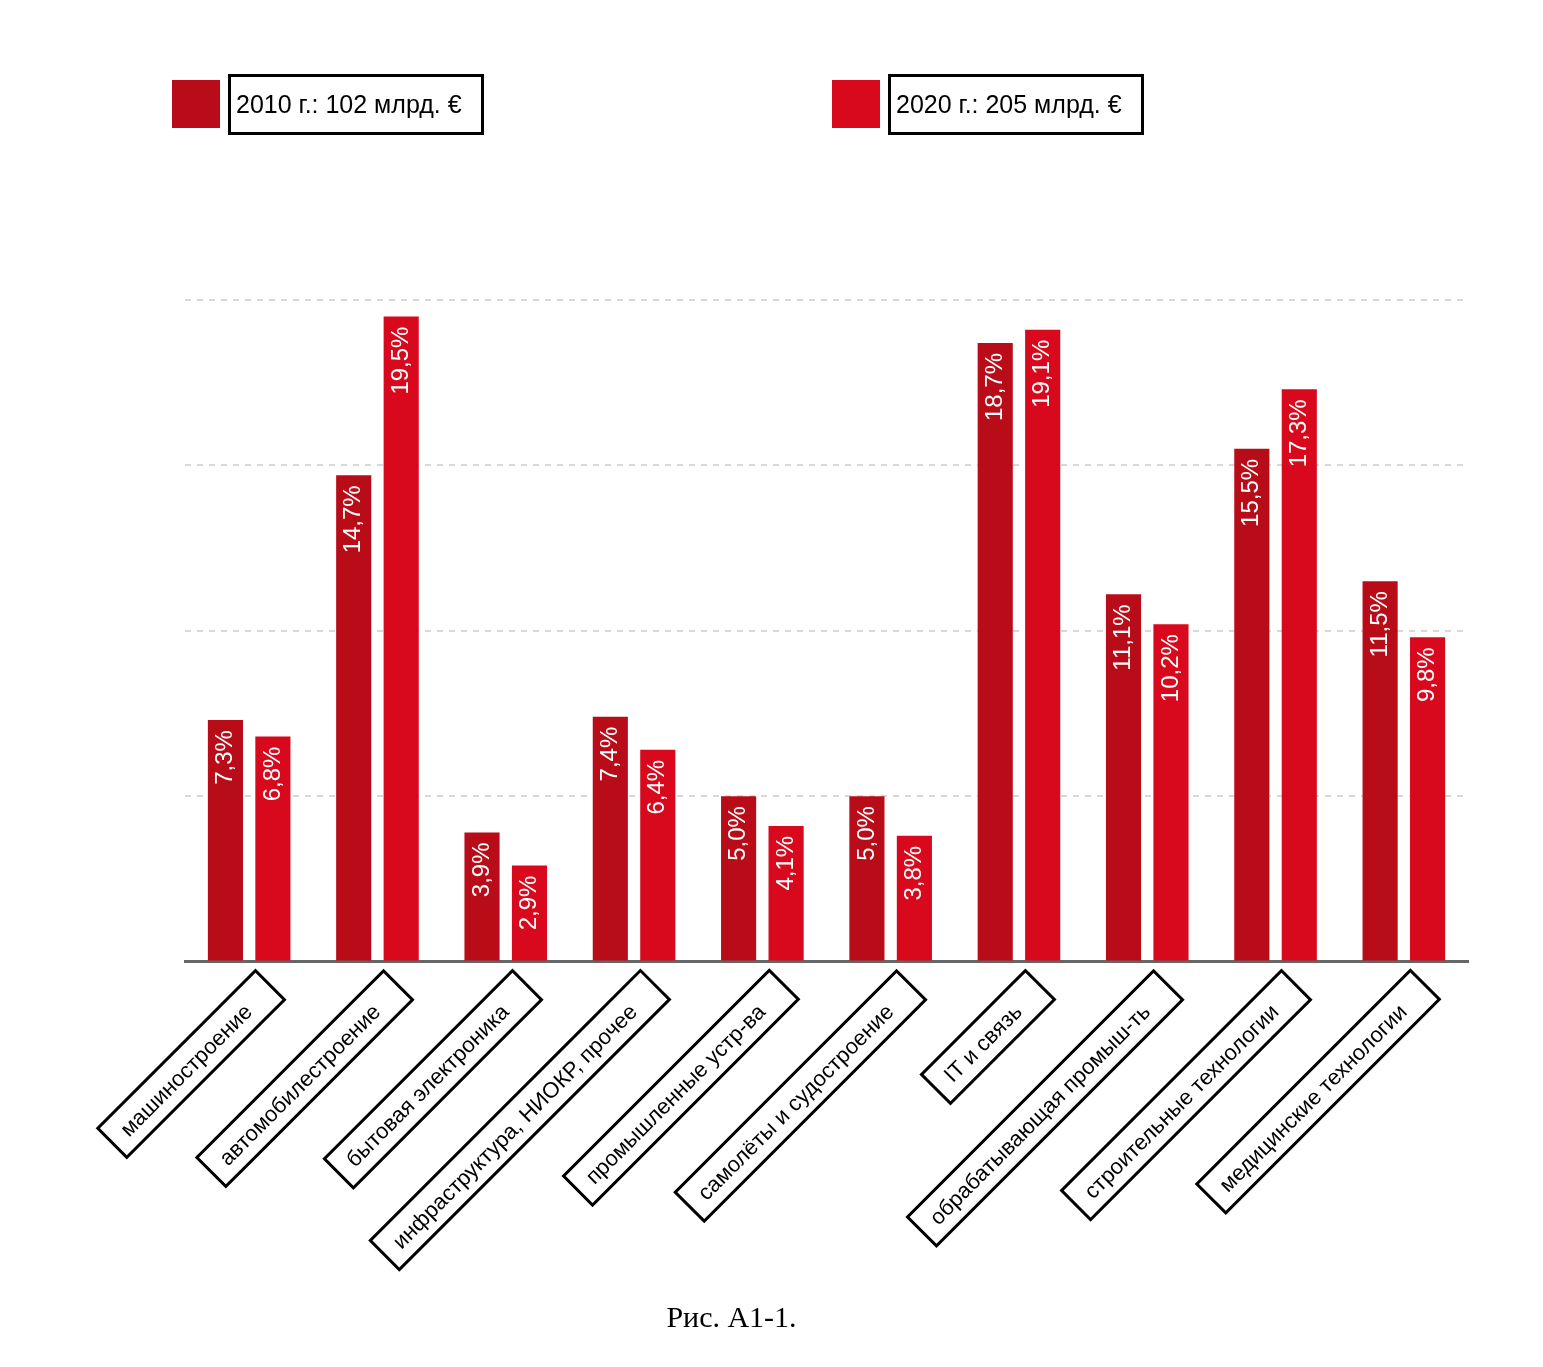  What do you see at coordinates (349, 104) in the screenshot?
I see `legend-label: 2010 г.: 102 млрд. €` at bounding box center [349, 104].